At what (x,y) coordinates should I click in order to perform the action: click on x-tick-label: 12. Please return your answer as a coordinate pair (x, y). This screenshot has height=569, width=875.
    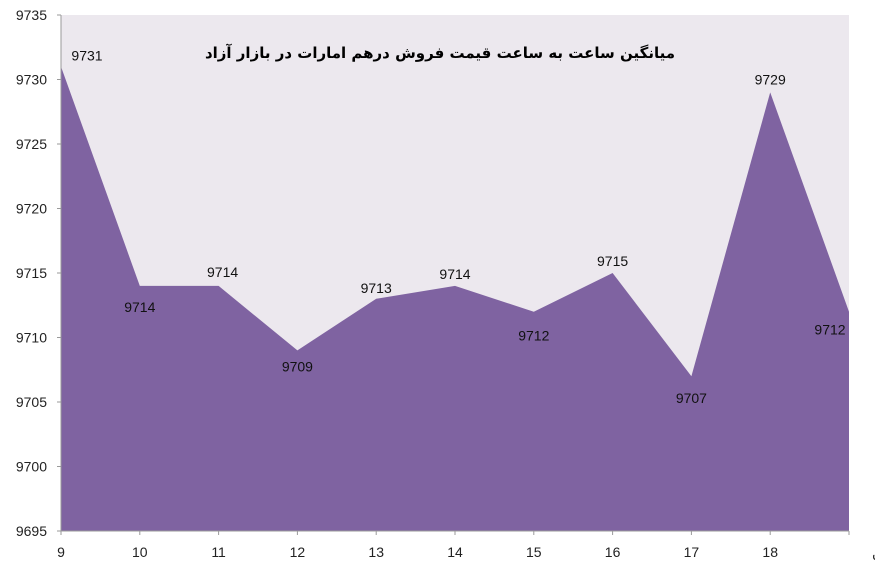
    Looking at the image, I should click on (298, 552).